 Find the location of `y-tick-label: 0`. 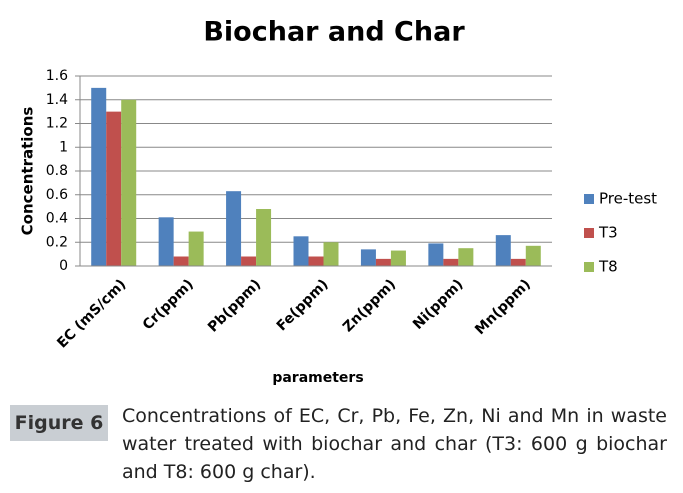

y-tick-label: 0 is located at coordinates (63, 266).